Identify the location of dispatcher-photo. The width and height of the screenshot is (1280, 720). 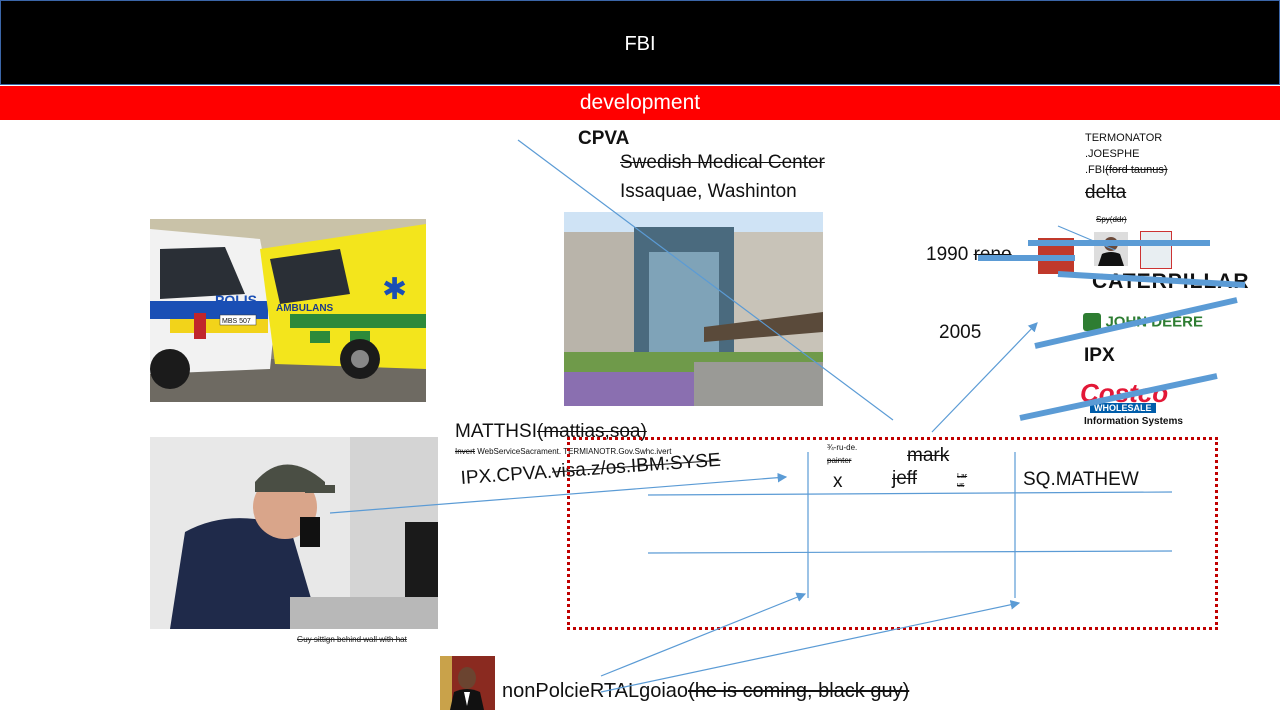
(294, 533).